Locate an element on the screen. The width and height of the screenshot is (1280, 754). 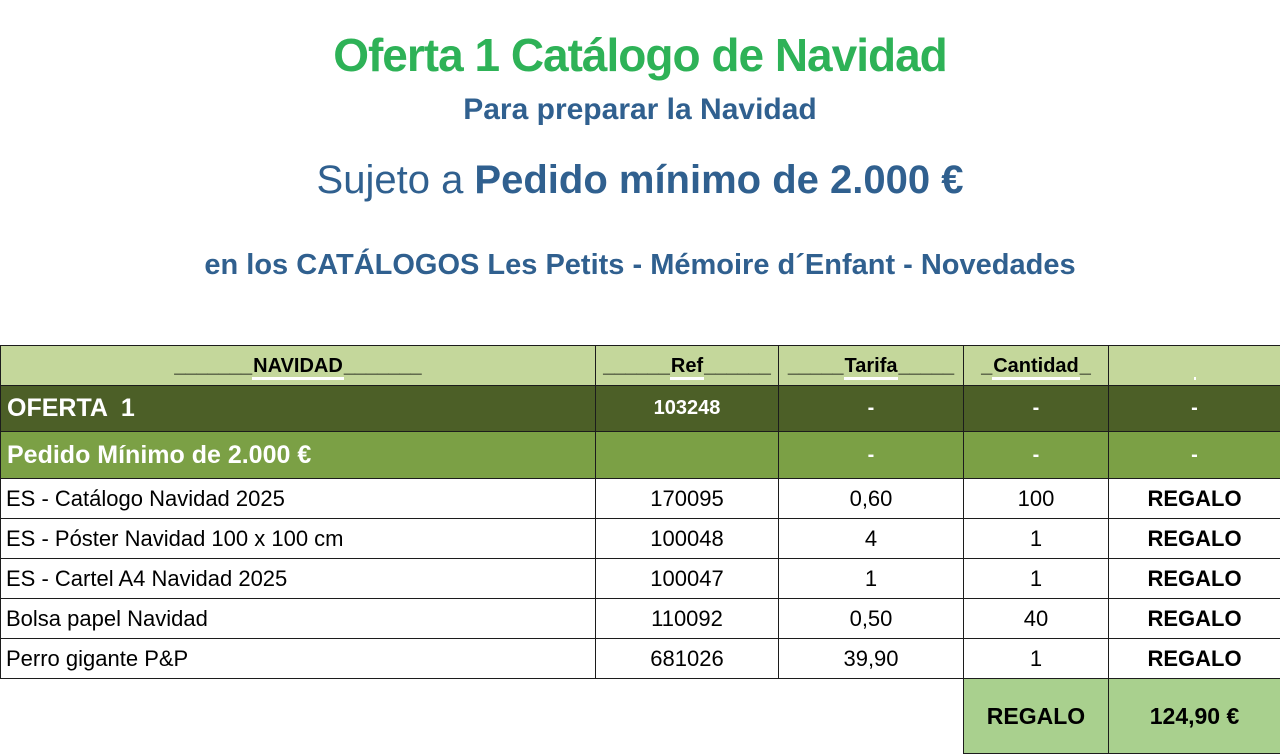
col-header-tarifa-label: Tarifa is located at coordinates (871, 367).